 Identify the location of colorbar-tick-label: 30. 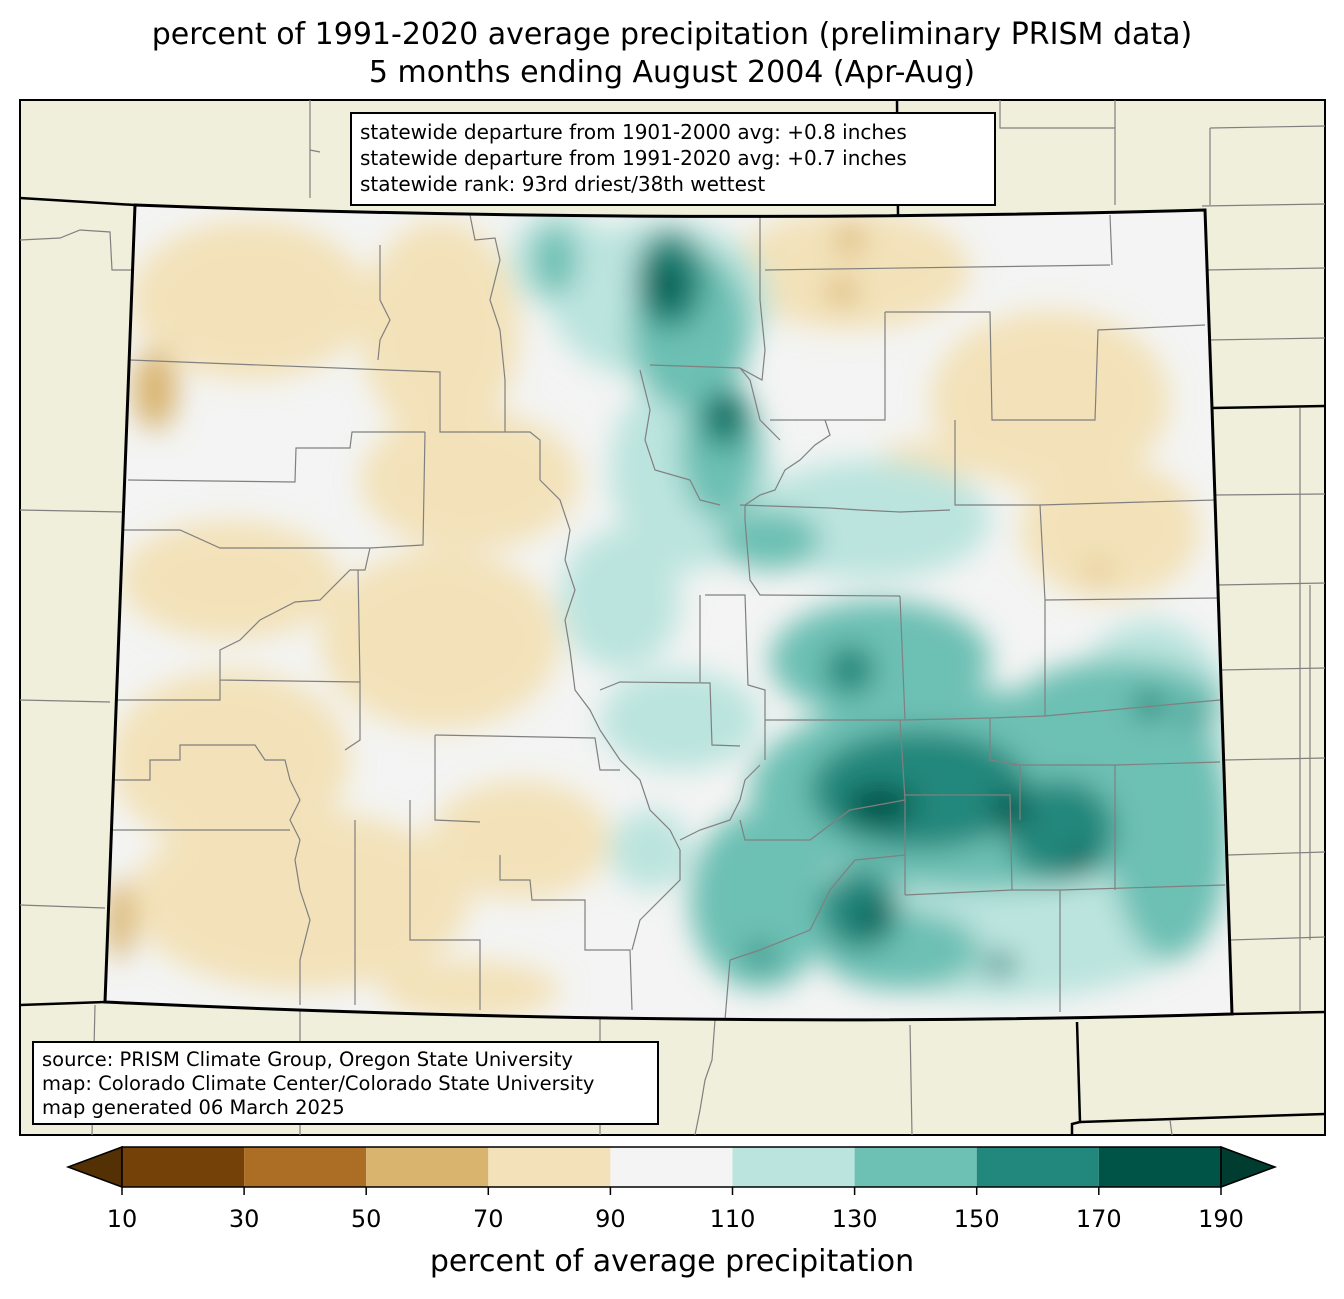
(244, 1219).